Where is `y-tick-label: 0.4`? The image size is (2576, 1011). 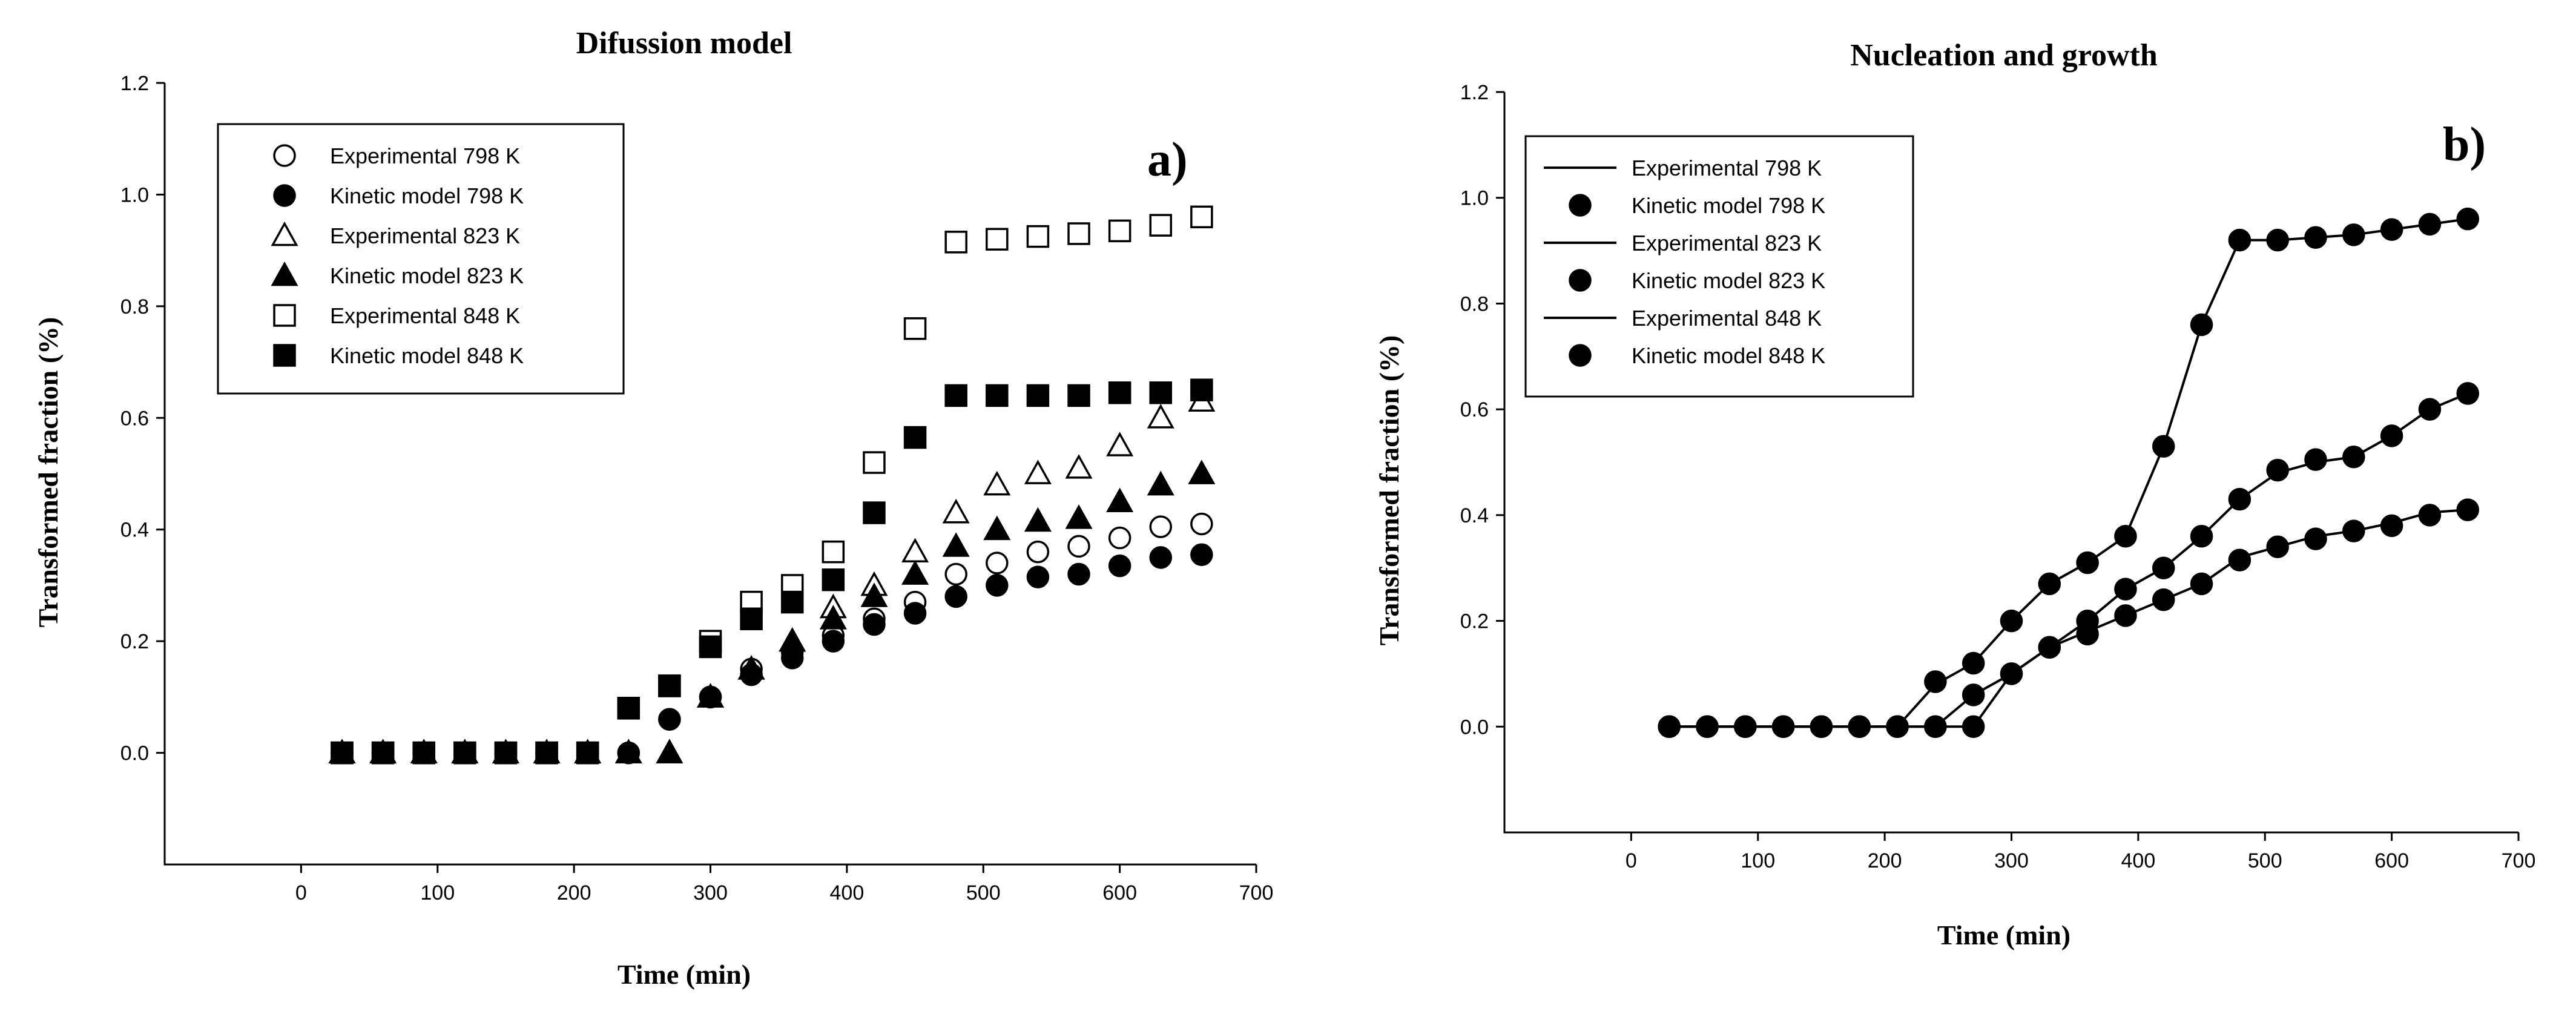 y-tick-label: 0.4 is located at coordinates (1475, 515).